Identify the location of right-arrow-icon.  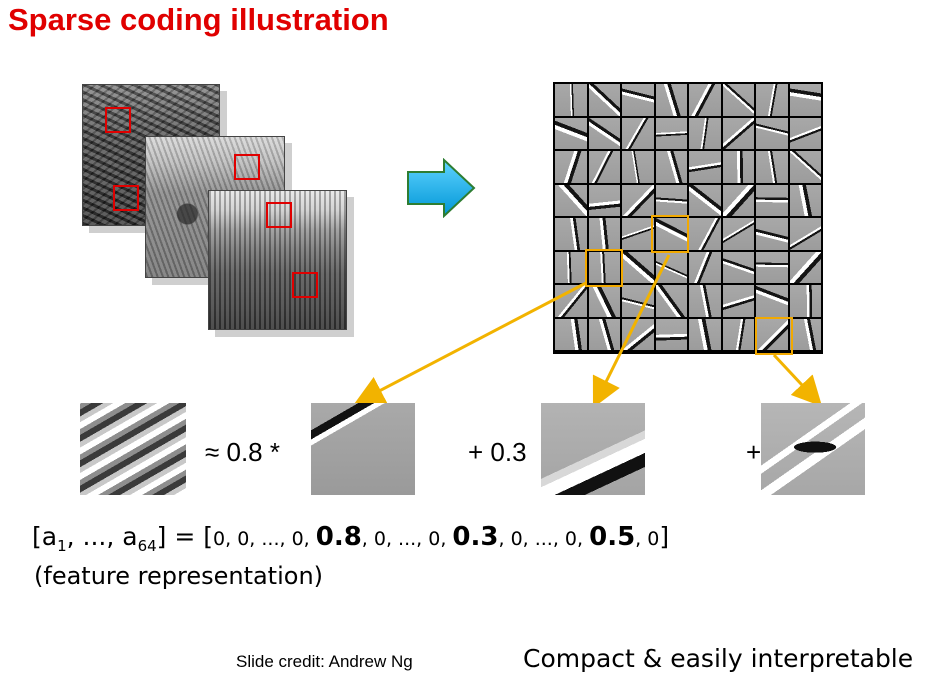
(441, 188).